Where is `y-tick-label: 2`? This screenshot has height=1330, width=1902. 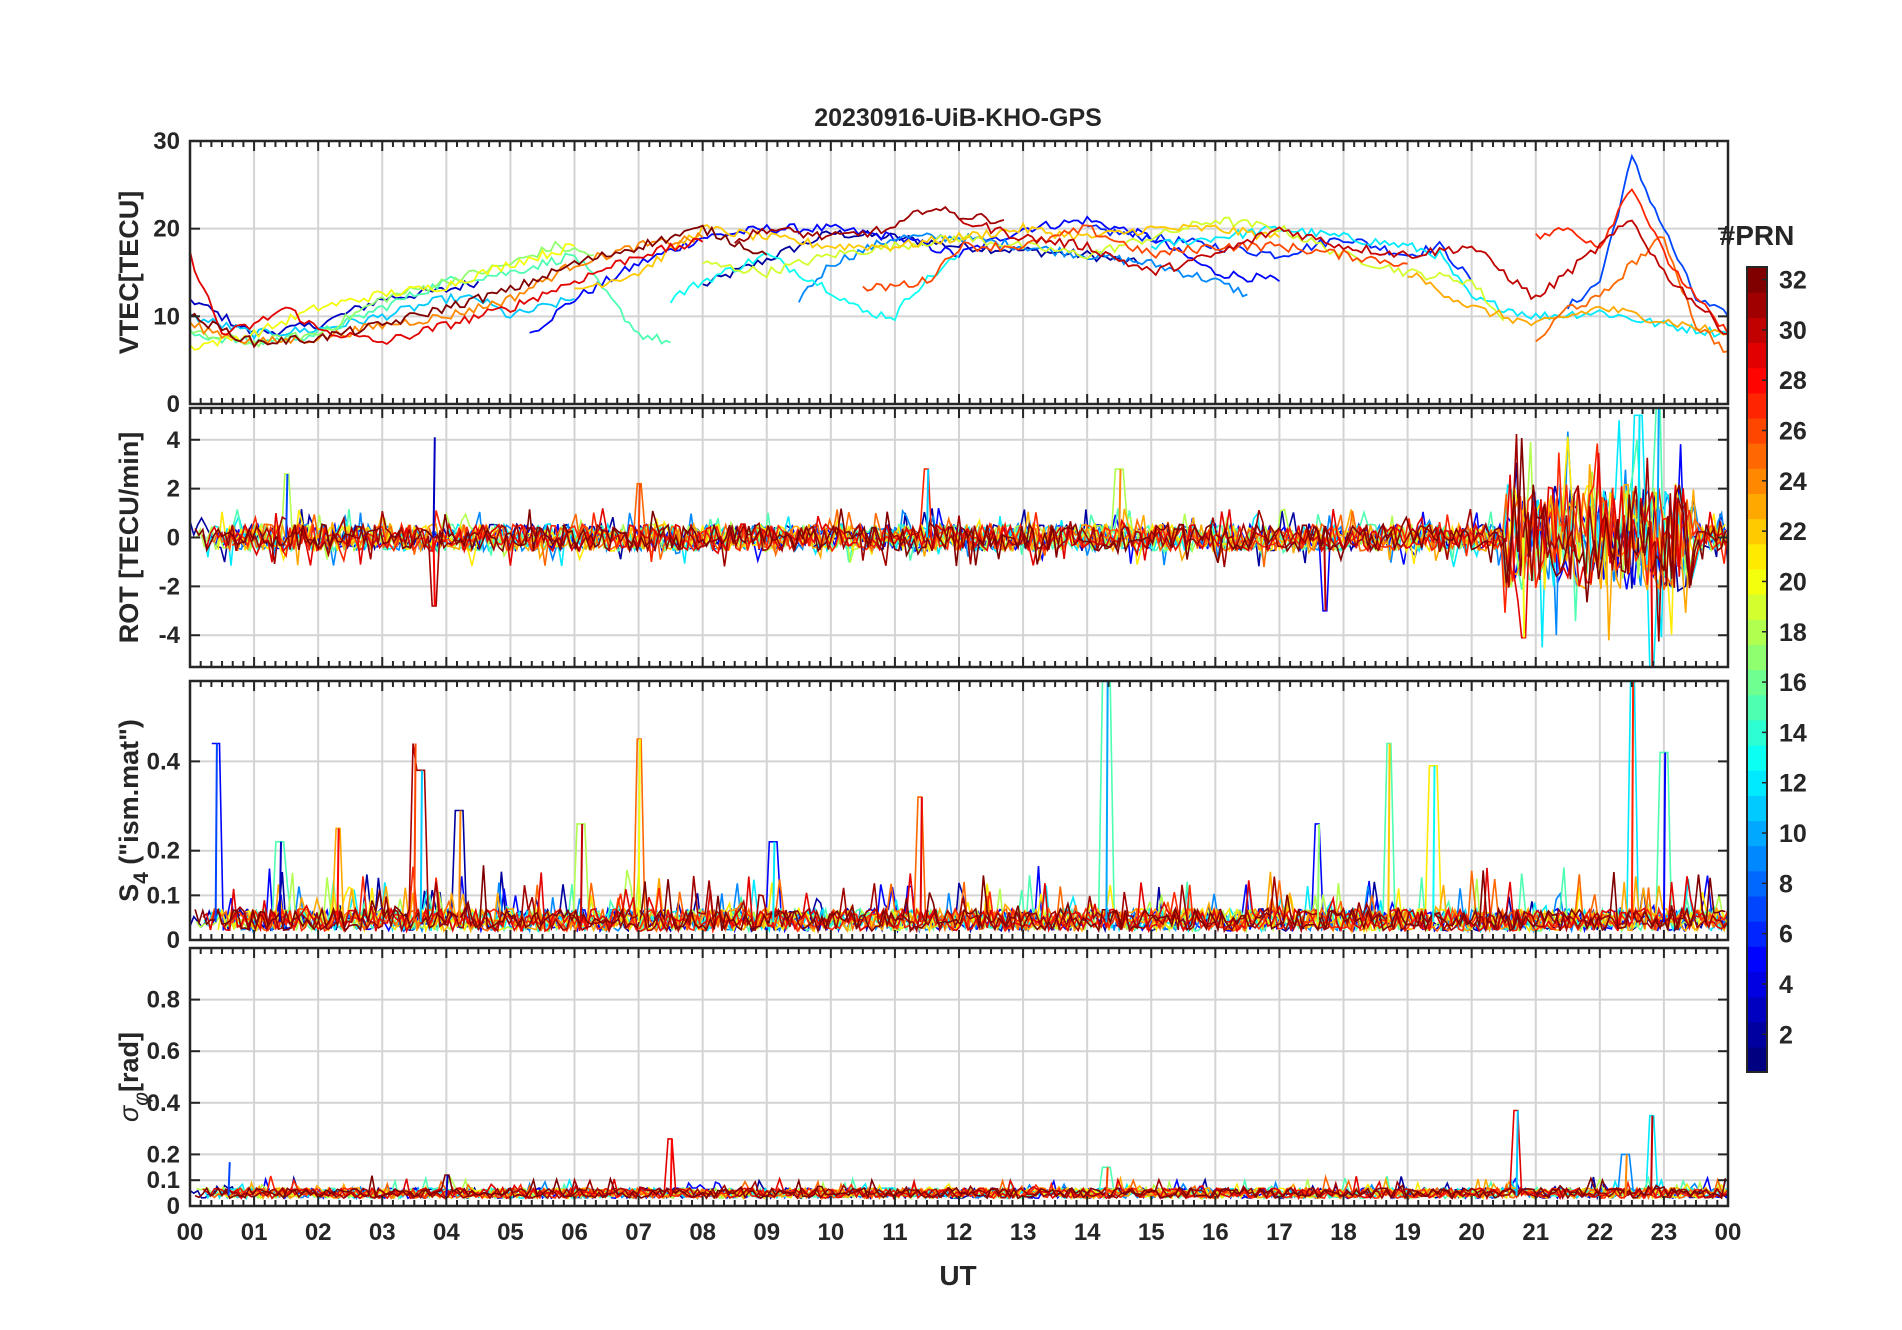
y-tick-label: 2 is located at coordinates (173, 489).